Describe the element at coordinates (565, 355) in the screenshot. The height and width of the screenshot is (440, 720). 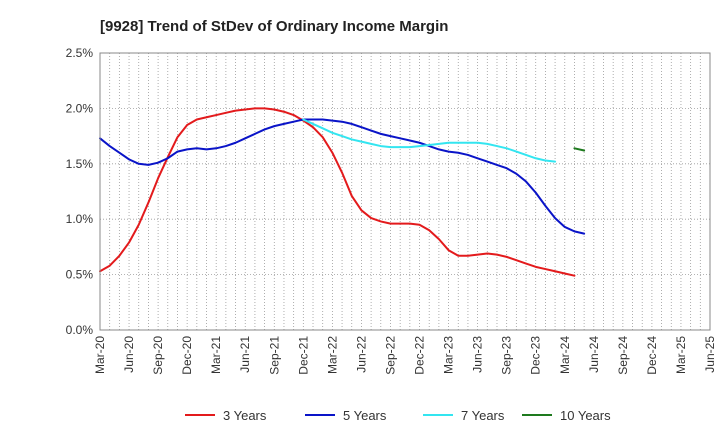
I see `x-tick-label: Mar-24` at that location.